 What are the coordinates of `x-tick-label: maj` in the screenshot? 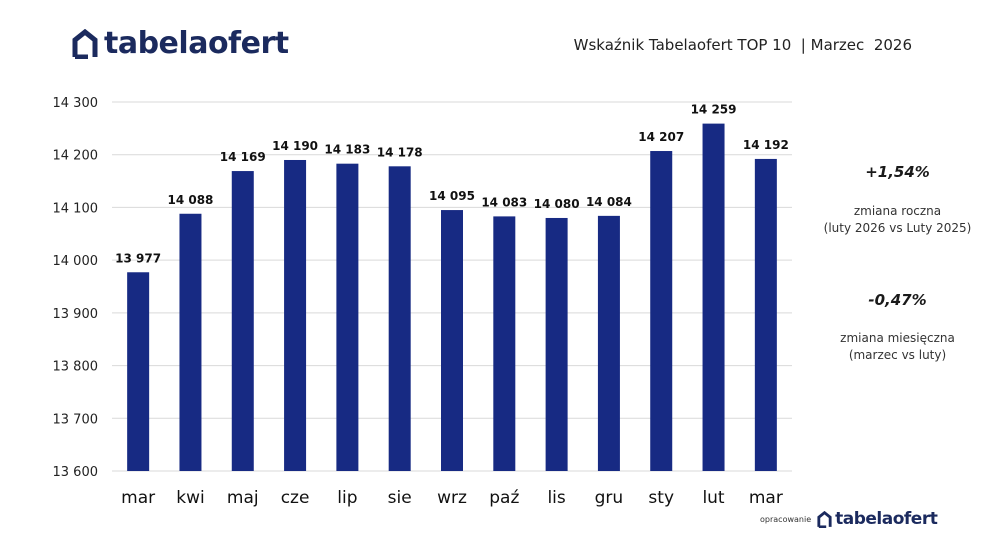 It's located at (243, 498).